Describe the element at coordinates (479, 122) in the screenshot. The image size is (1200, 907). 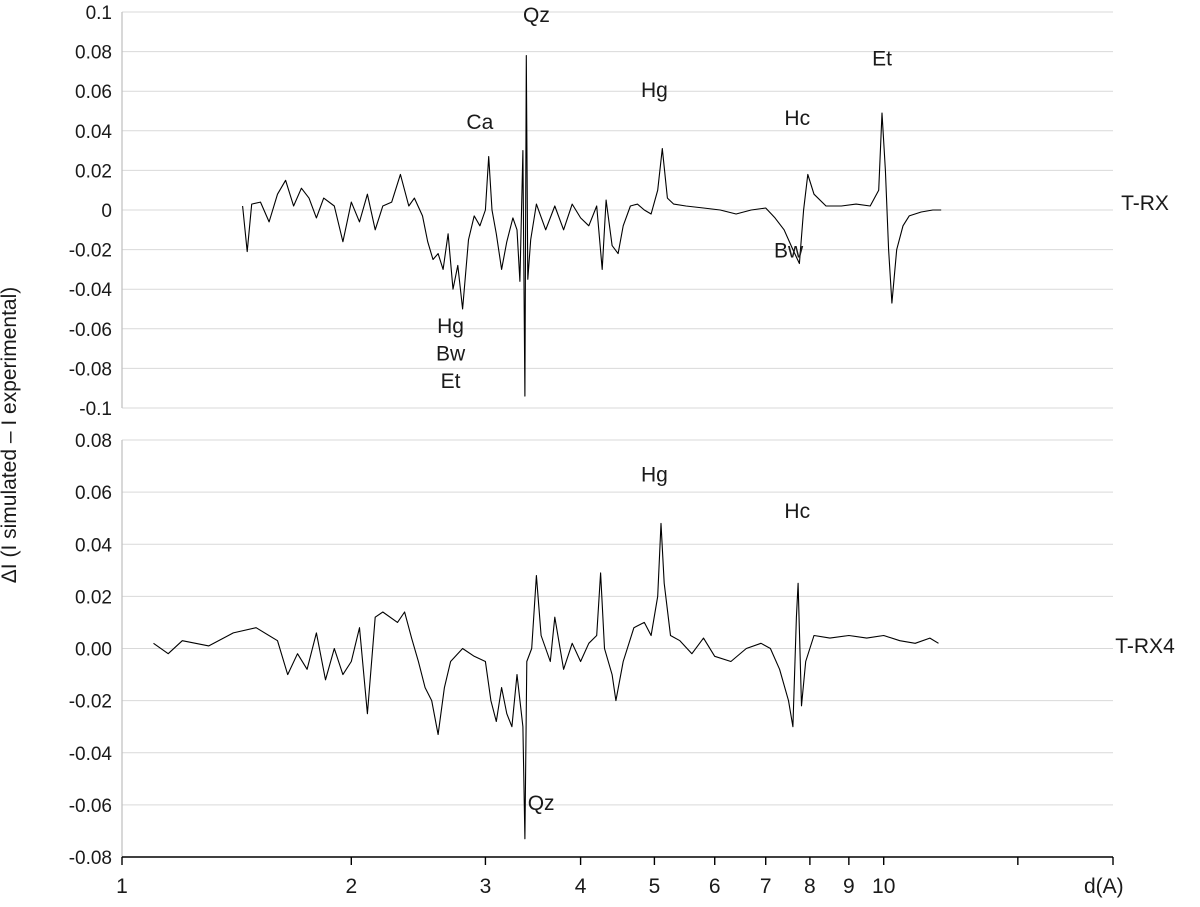
I see `peak-annotation: Ca` at that location.